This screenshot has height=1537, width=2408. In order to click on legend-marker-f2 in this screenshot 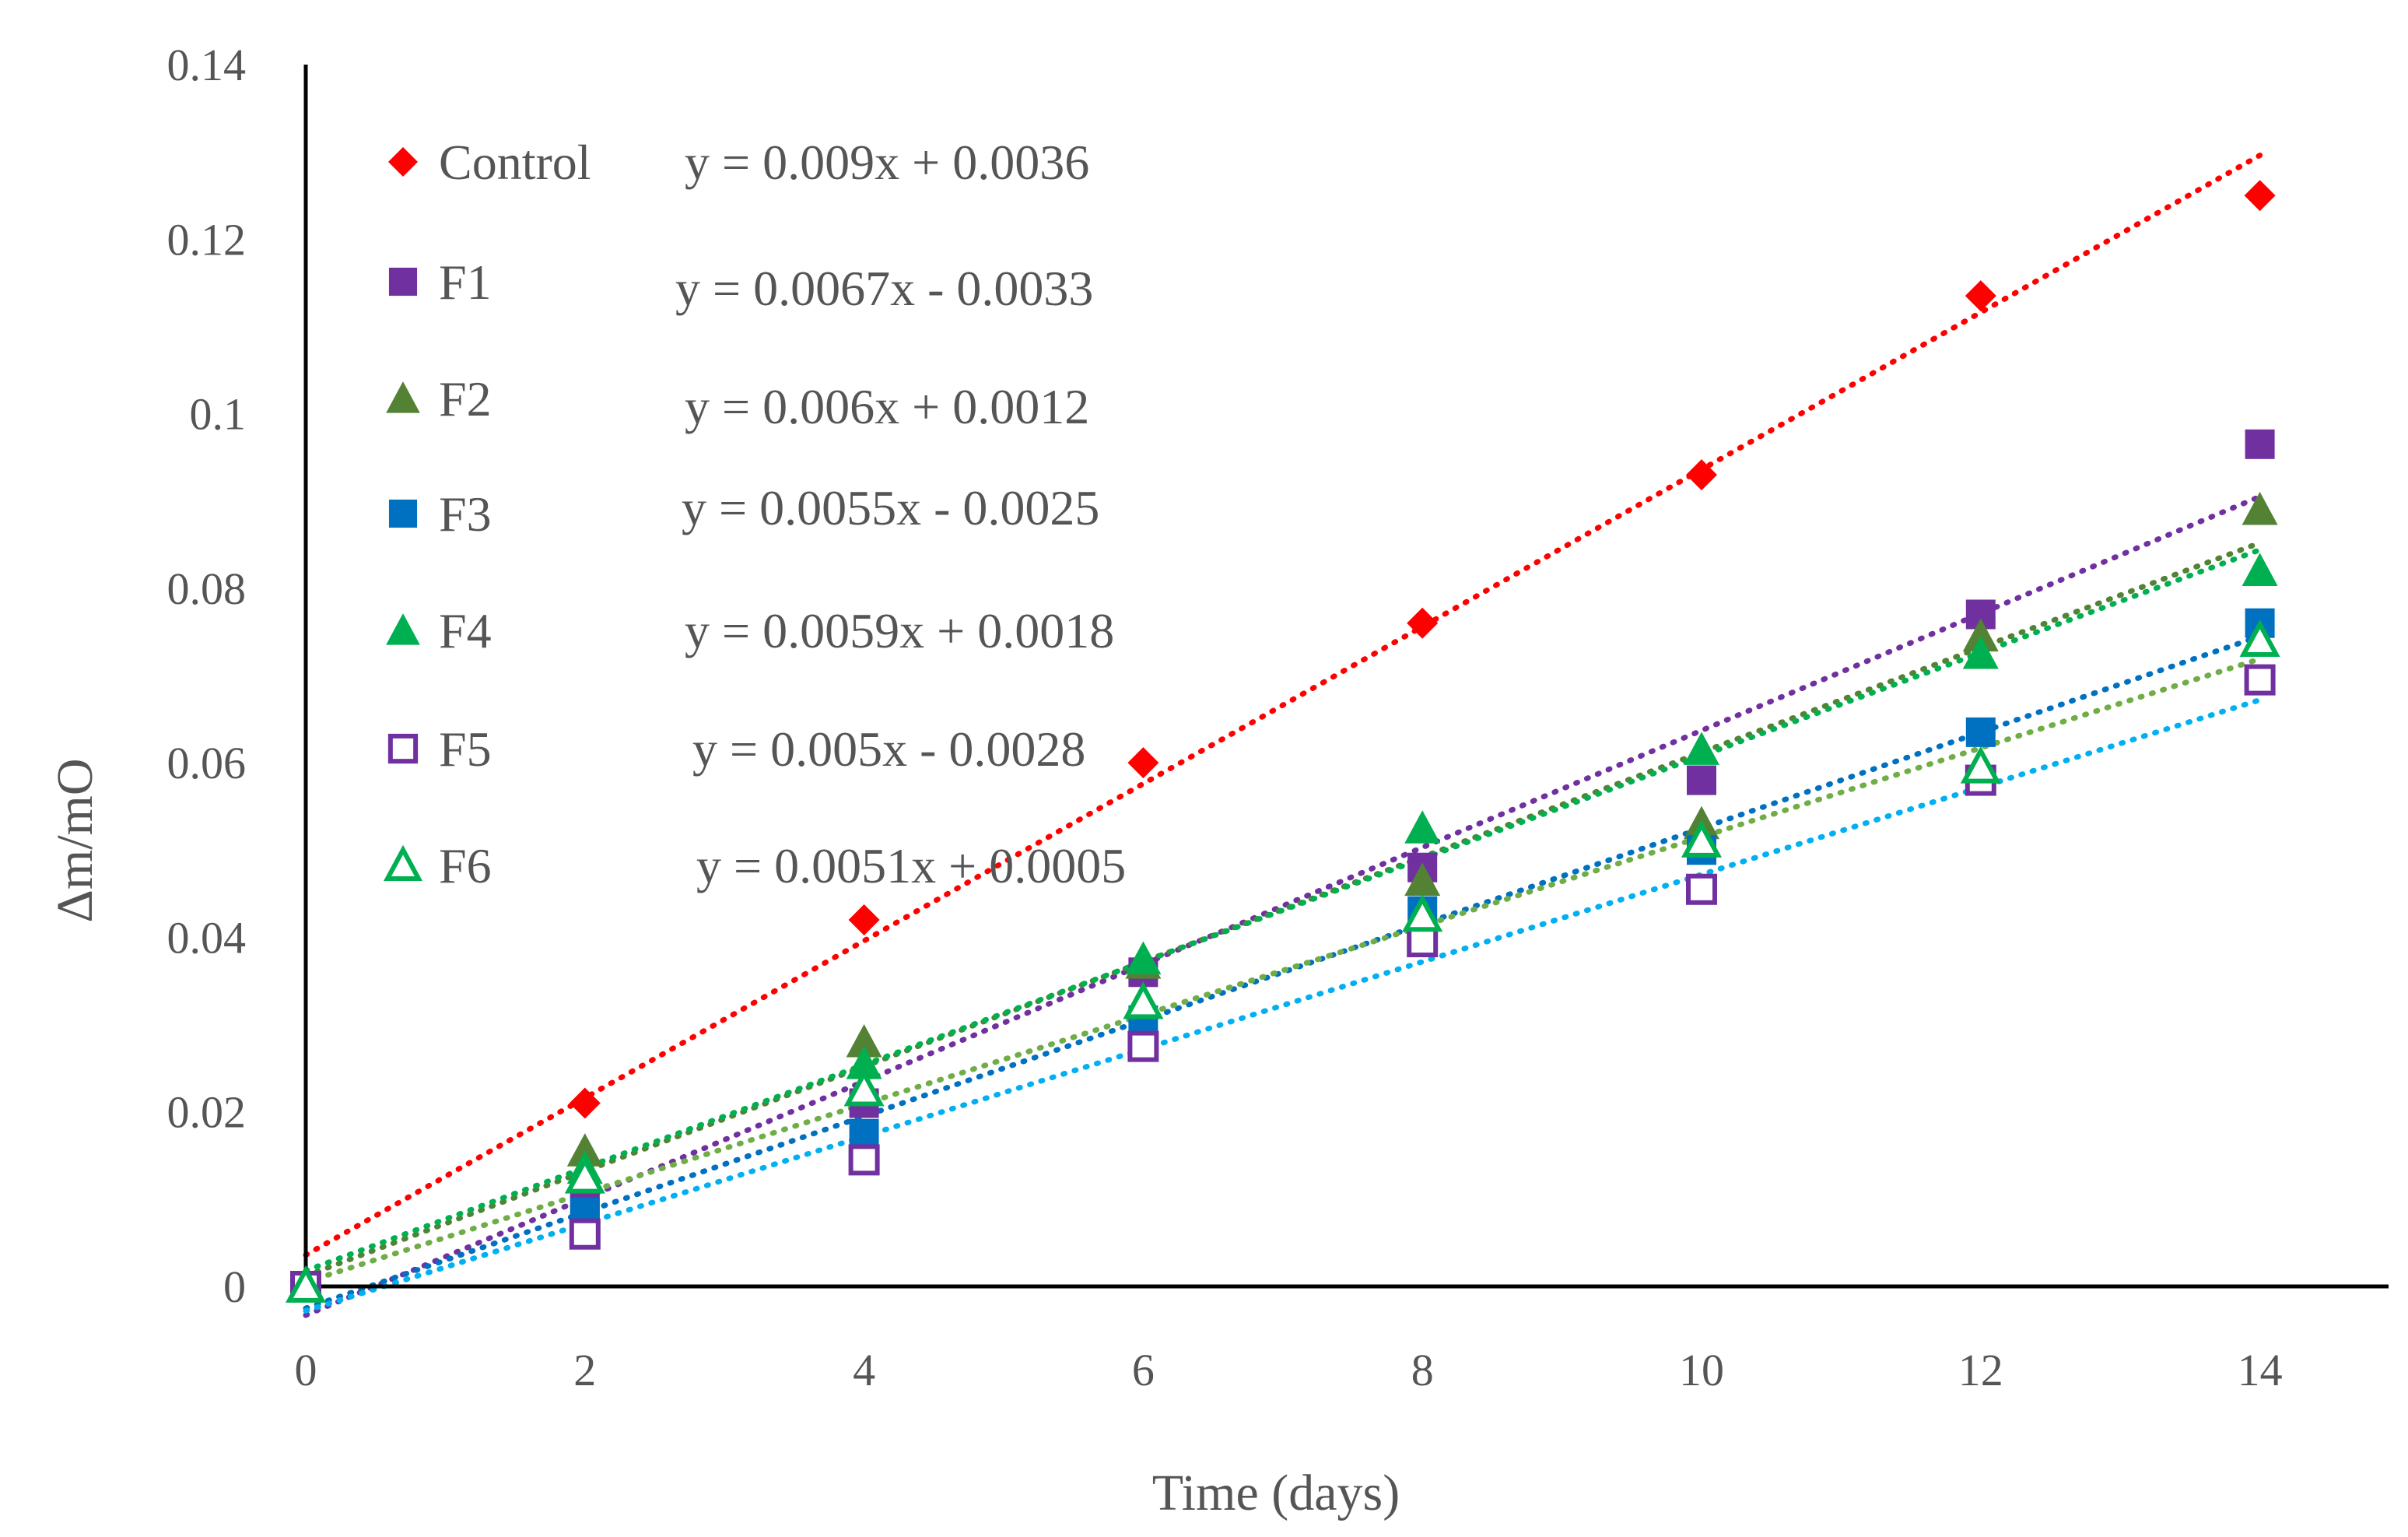, I will do `click(403, 397)`.